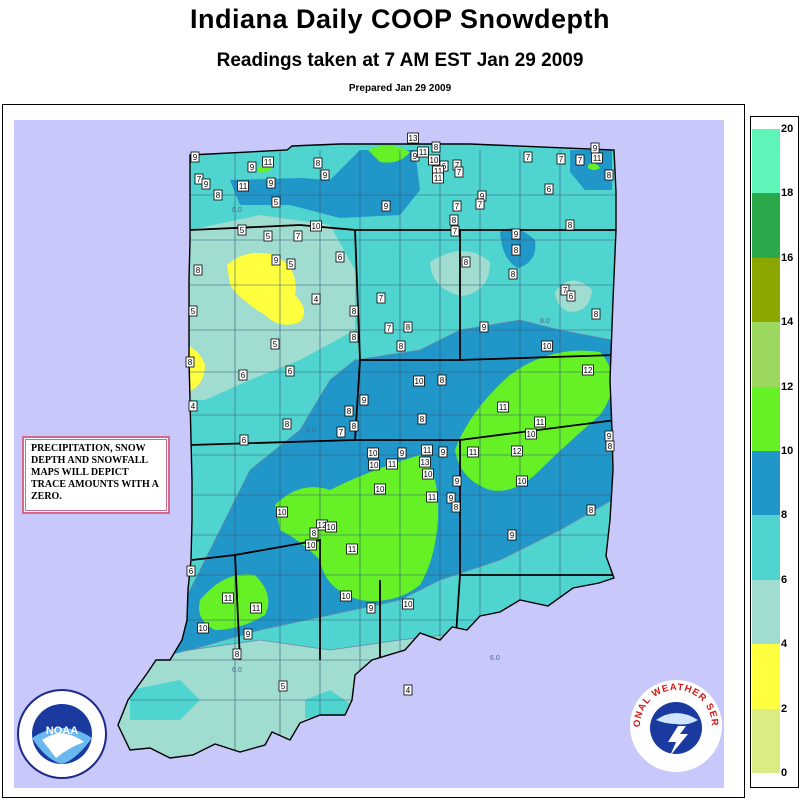 Image resolution: width=800 pixels, height=800 pixels. What do you see at coordinates (787, 129) in the screenshot?
I see `legend-tick-label: 20` at bounding box center [787, 129].